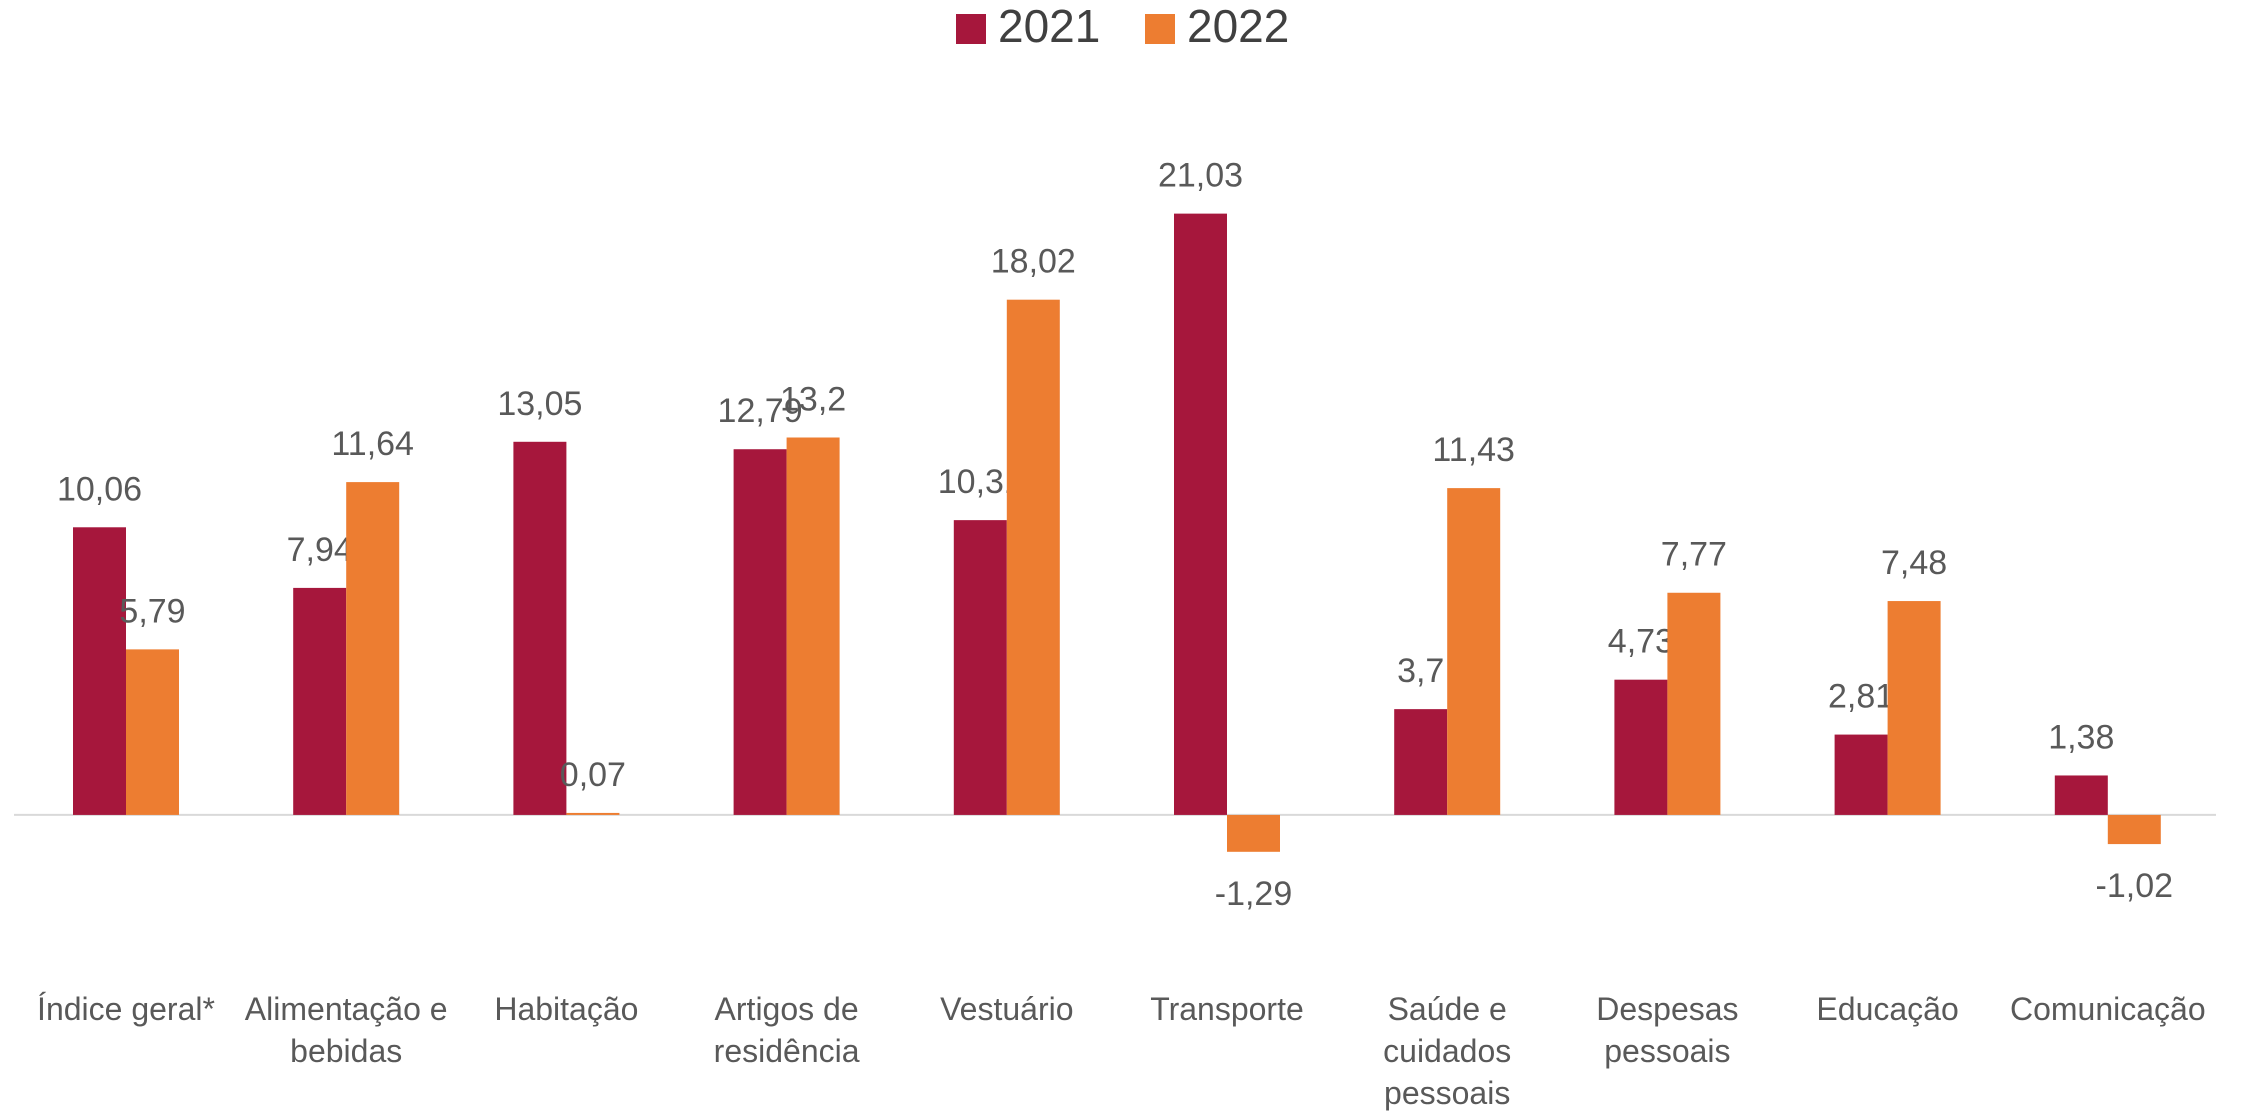 The image size is (2242, 1116). Describe the element at coordinates (566, 1009) in the screenshot. I see `x-tick-label: Habitação` at that location.